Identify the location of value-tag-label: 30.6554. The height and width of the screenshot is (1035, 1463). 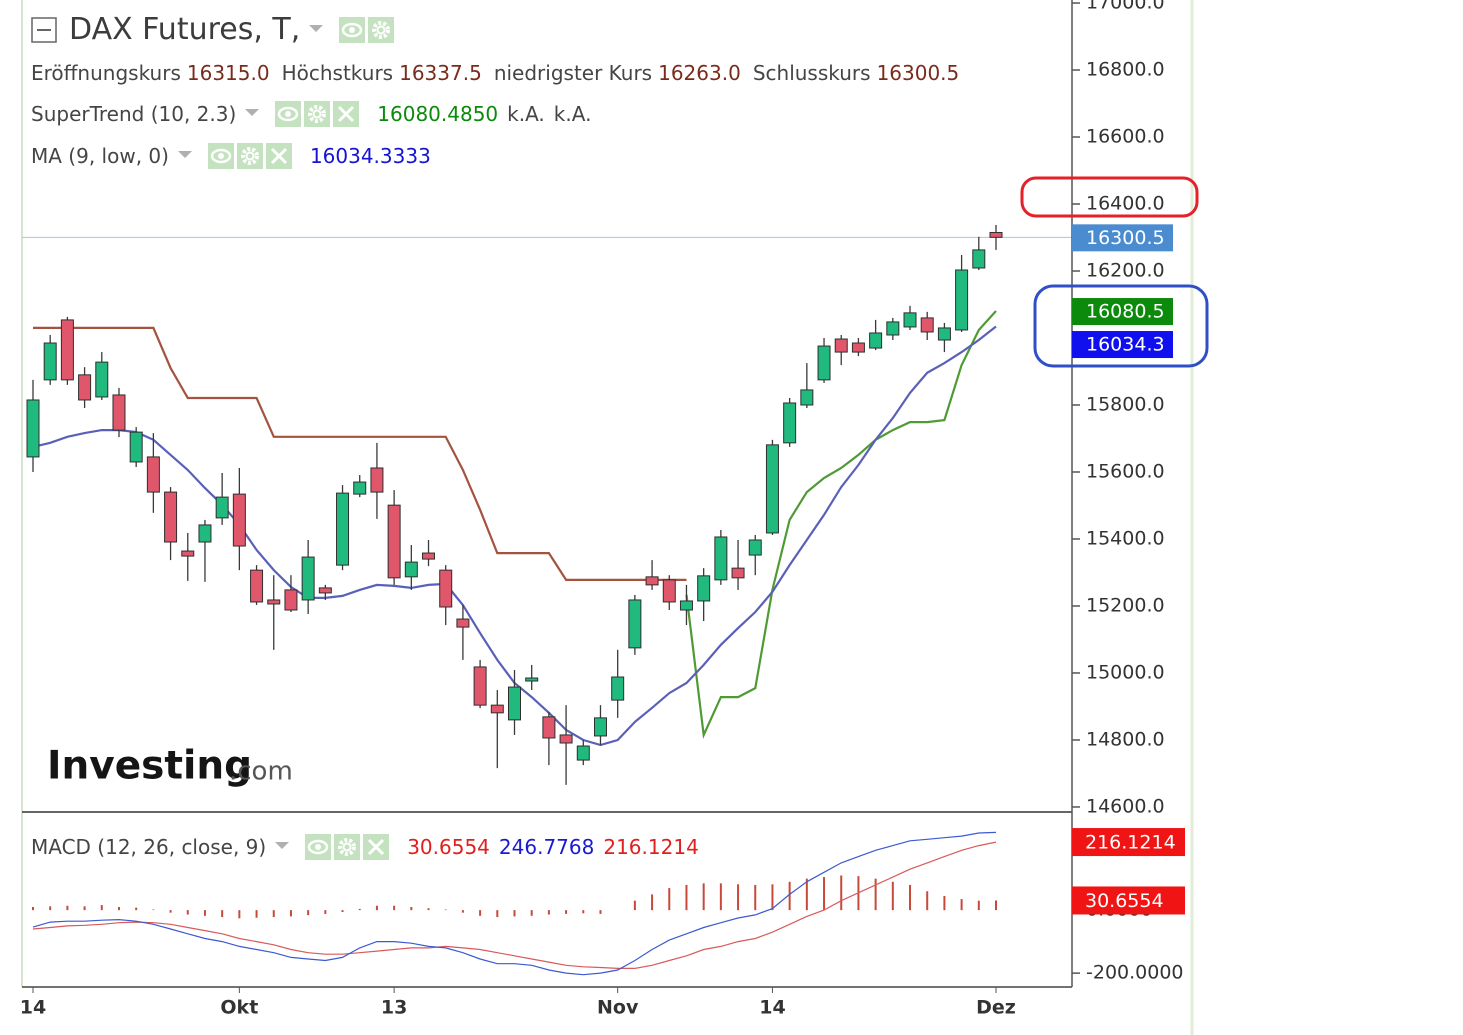
(1124, 901).